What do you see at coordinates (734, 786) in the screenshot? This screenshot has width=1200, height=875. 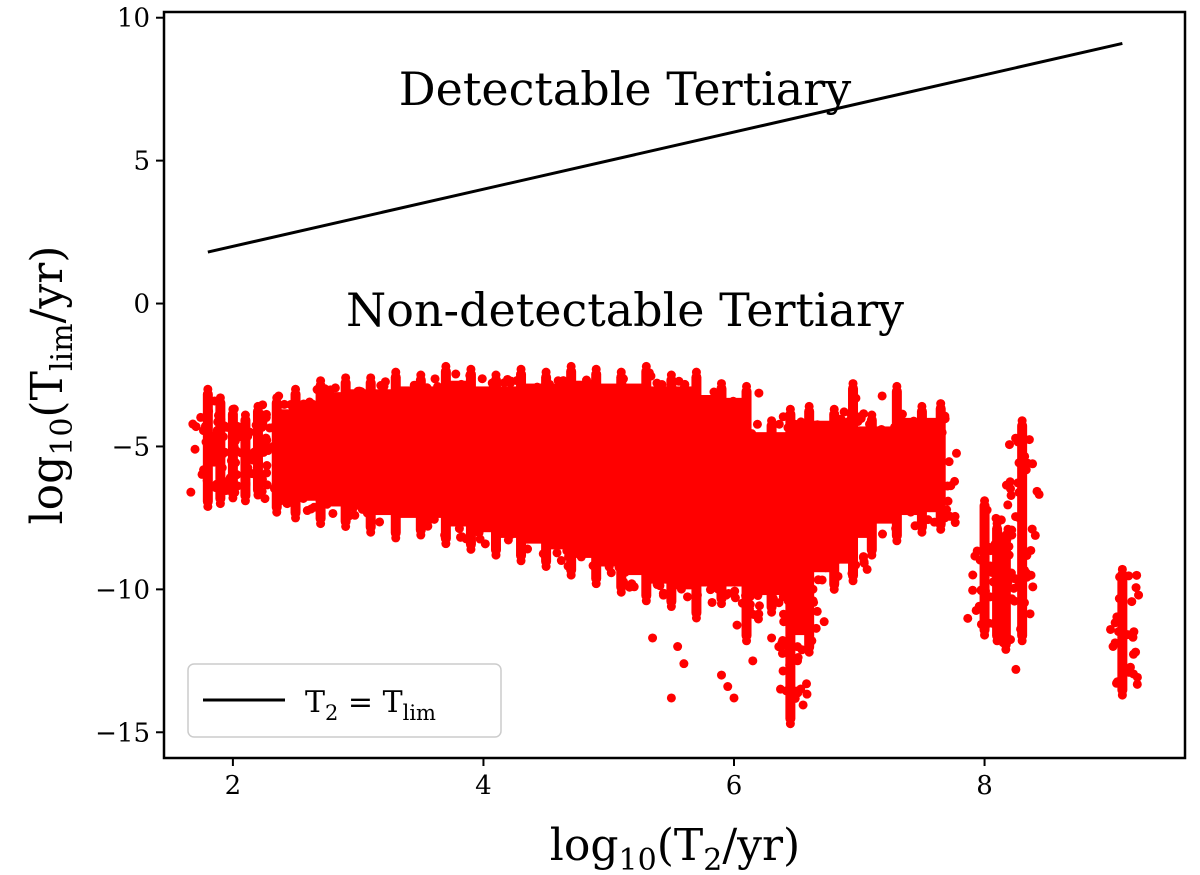 I see `x-tick-label: 6` at bounding box center [734, 786].